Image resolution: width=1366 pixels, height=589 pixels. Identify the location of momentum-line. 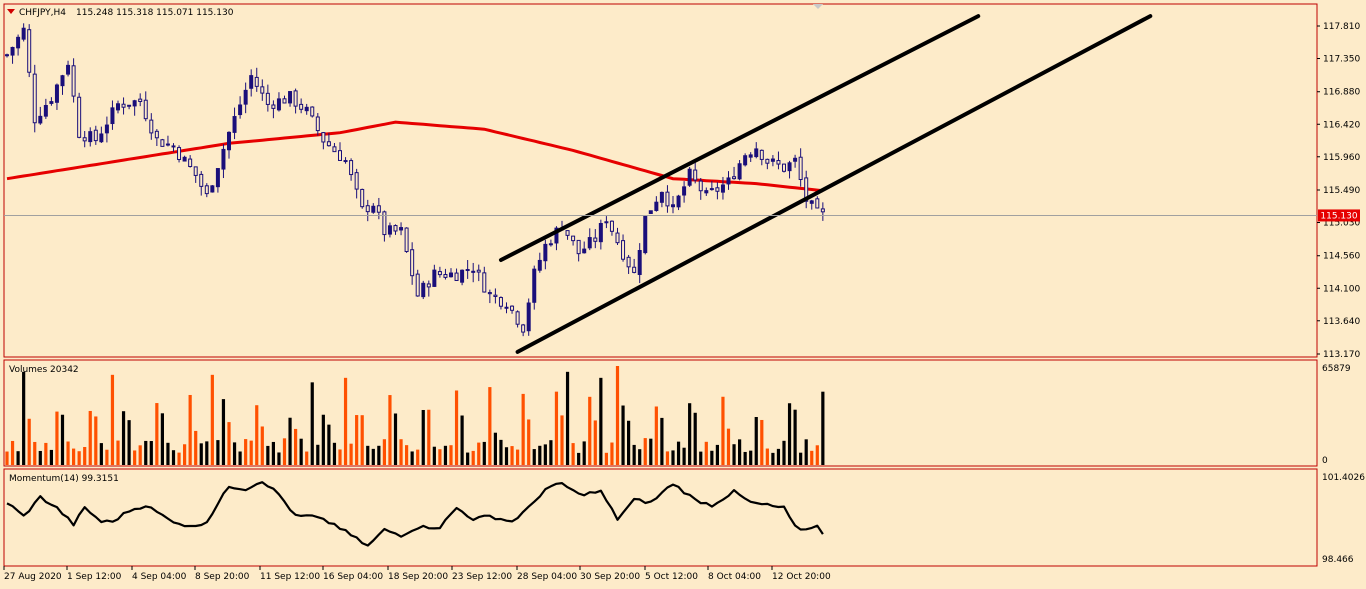
(415, 514).